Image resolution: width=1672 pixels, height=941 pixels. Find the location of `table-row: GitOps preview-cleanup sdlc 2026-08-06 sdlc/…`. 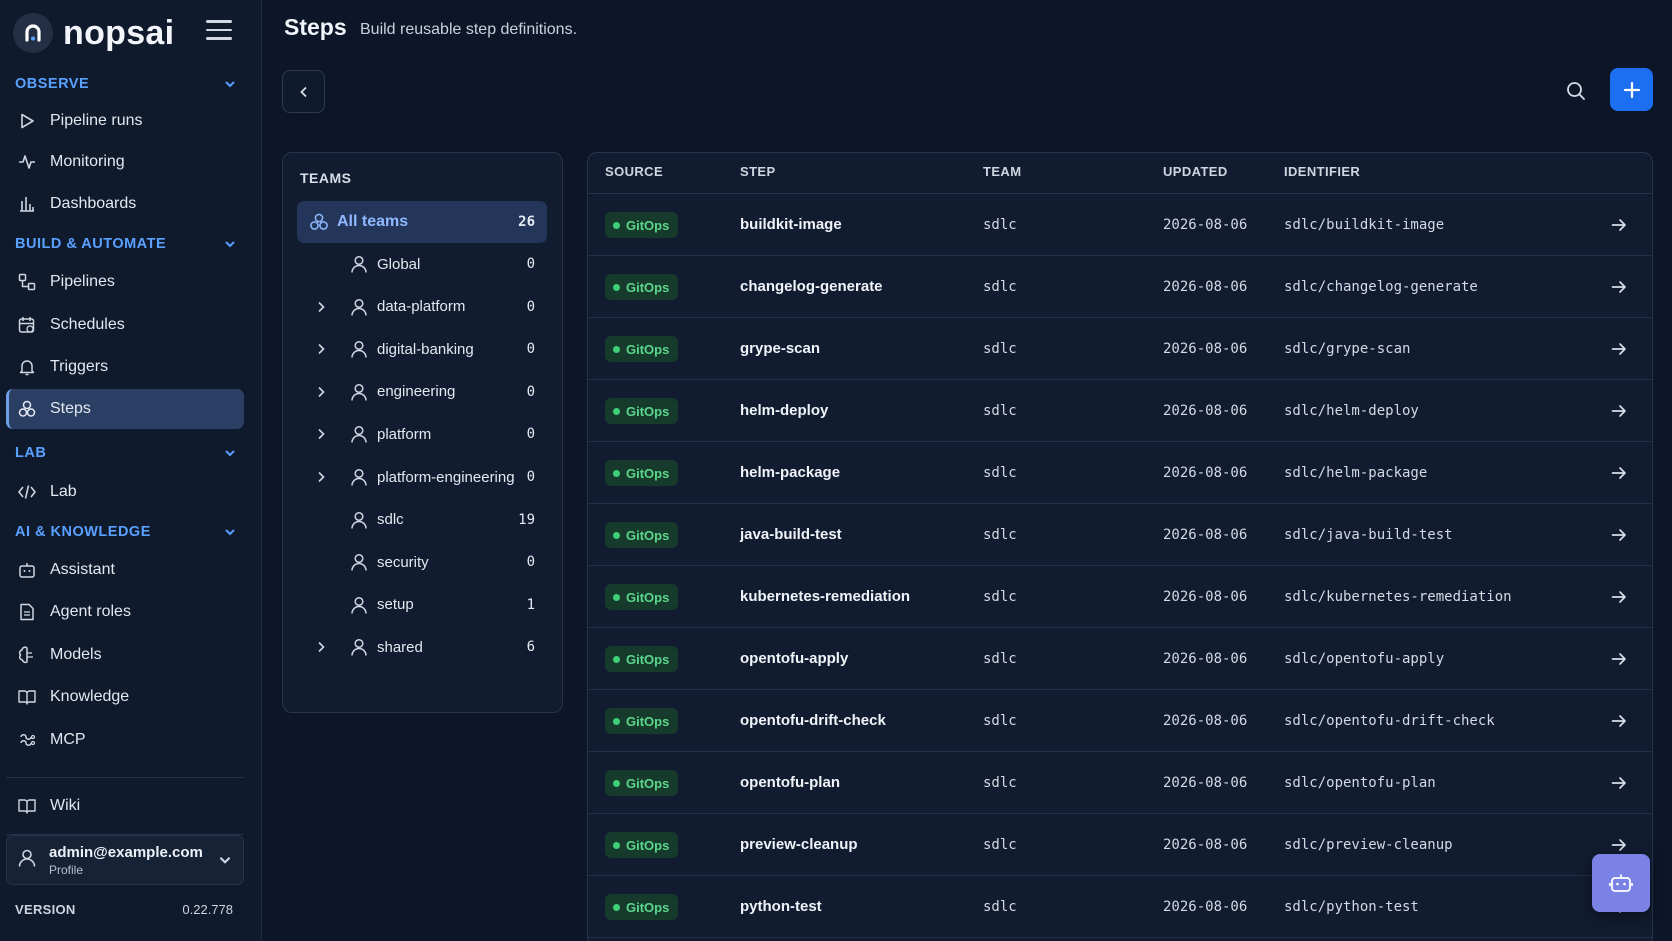

table-row: GitOps preview-cleanup sdlc 2026-08-06 sdlc/… is located at coordinates (1120, 845).